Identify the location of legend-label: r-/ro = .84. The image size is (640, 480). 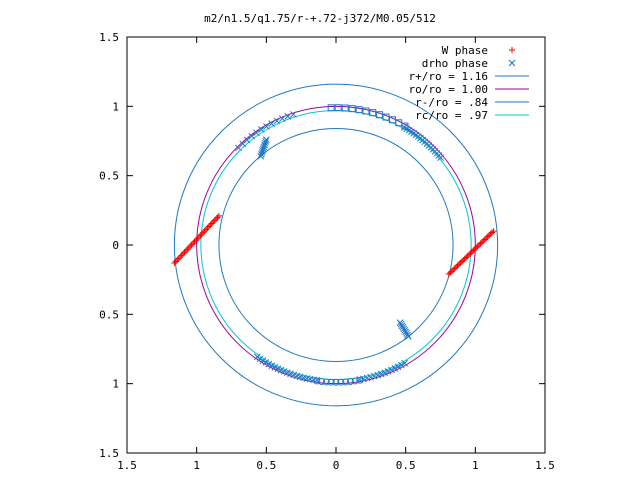
(451, 102).